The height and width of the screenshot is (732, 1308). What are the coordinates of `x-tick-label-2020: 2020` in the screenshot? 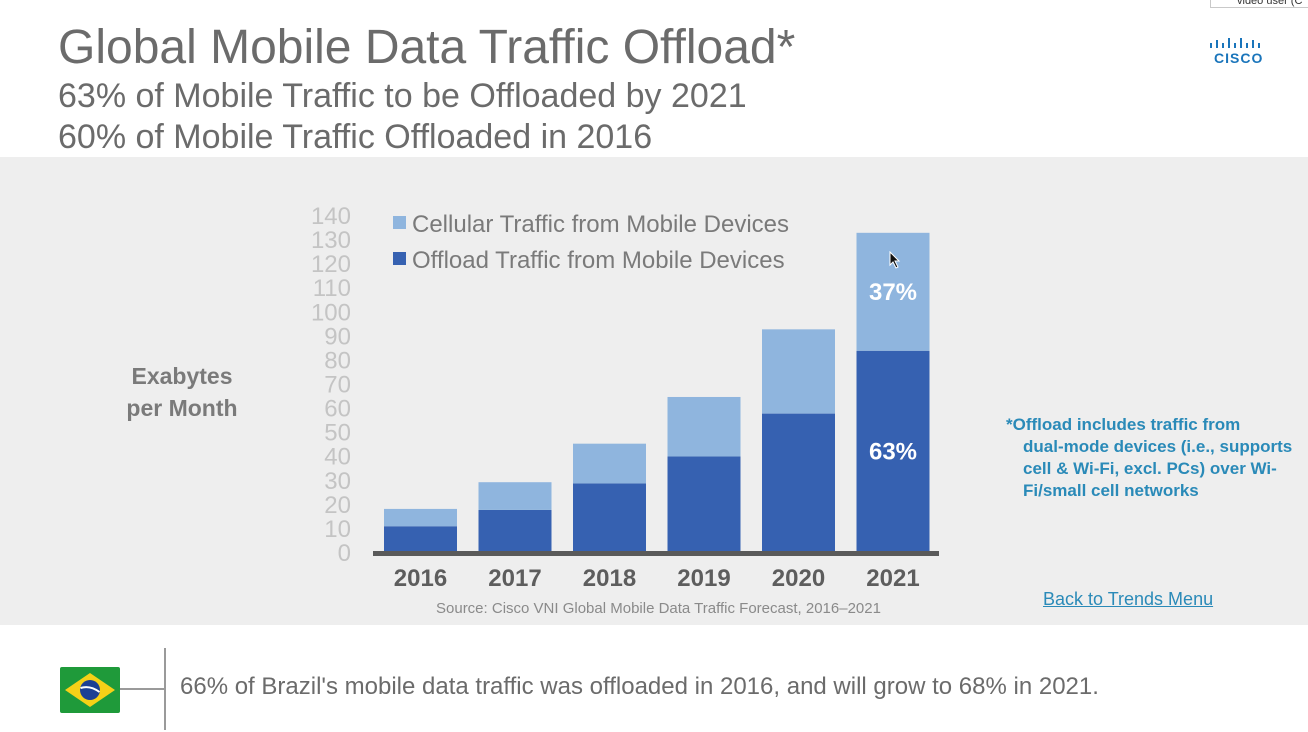 It's located at (798, 578).